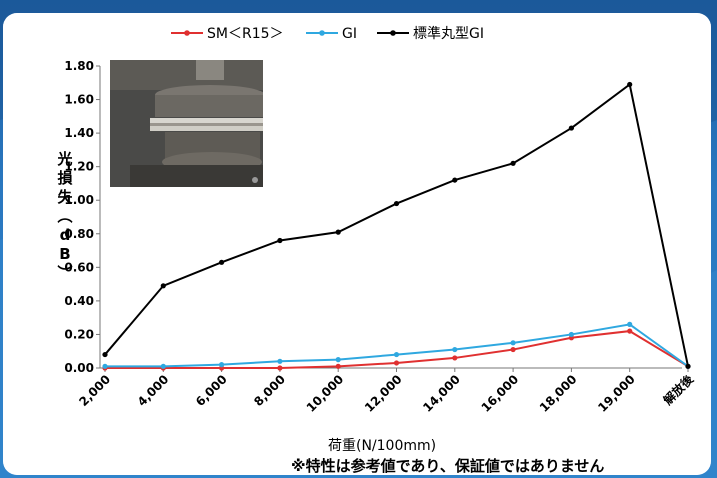  Describe the element at coordinates (65, 254) in the screenshot. I see `y-axis-label-char: B` at that location.